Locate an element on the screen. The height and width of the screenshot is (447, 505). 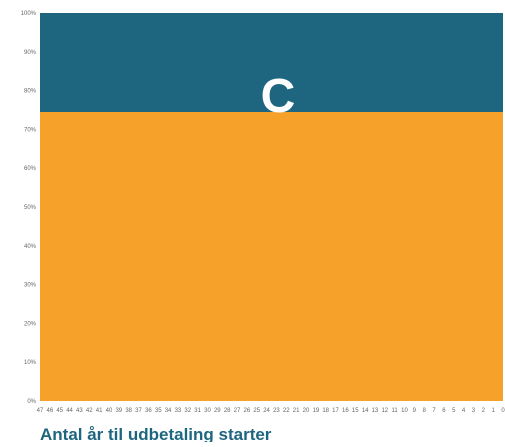
x-tick-label: 7 is located at coordinates (434, 411).